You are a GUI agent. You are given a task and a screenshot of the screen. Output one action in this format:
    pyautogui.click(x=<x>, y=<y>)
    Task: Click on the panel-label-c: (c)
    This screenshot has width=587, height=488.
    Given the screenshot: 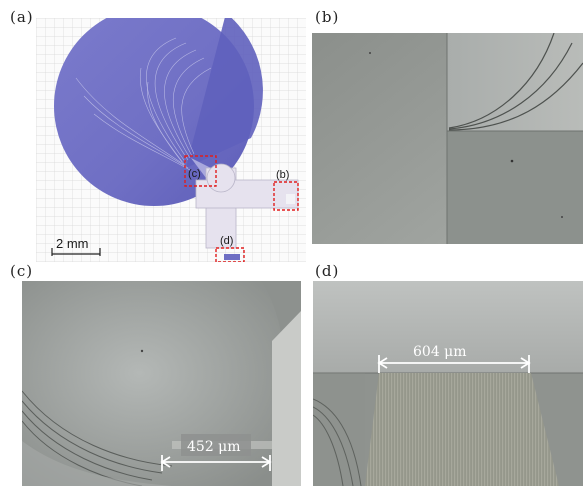 What is the action you would take?
    pyautogui.click(x=22, y=271)
    